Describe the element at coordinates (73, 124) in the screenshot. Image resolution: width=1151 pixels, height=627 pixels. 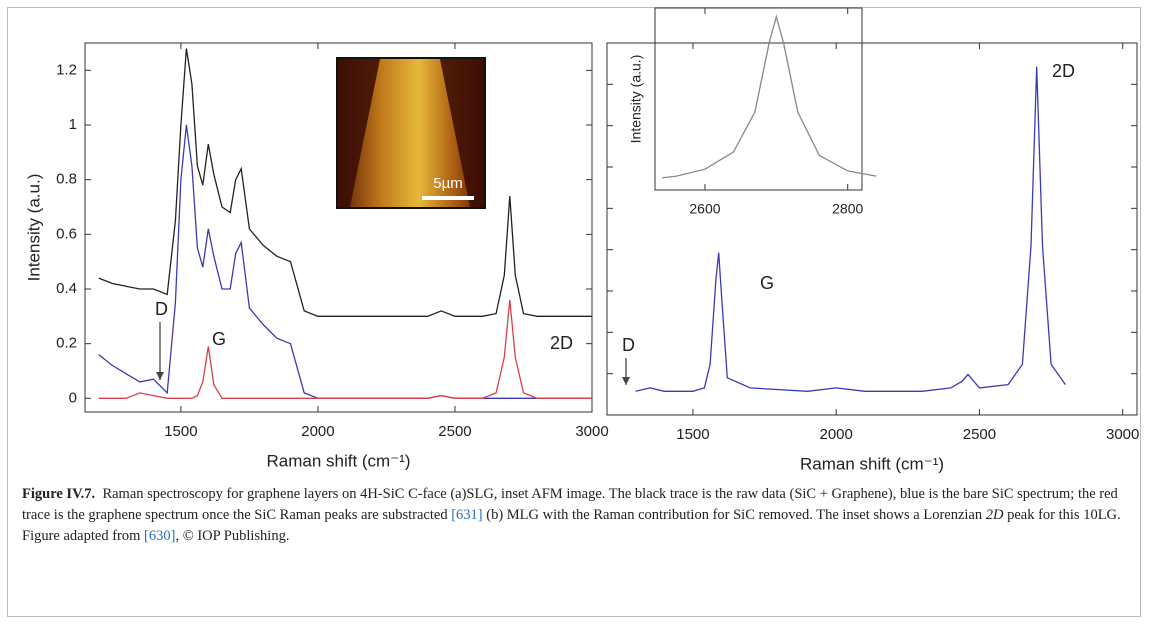
I see `y-tick-label: 1` at that location.